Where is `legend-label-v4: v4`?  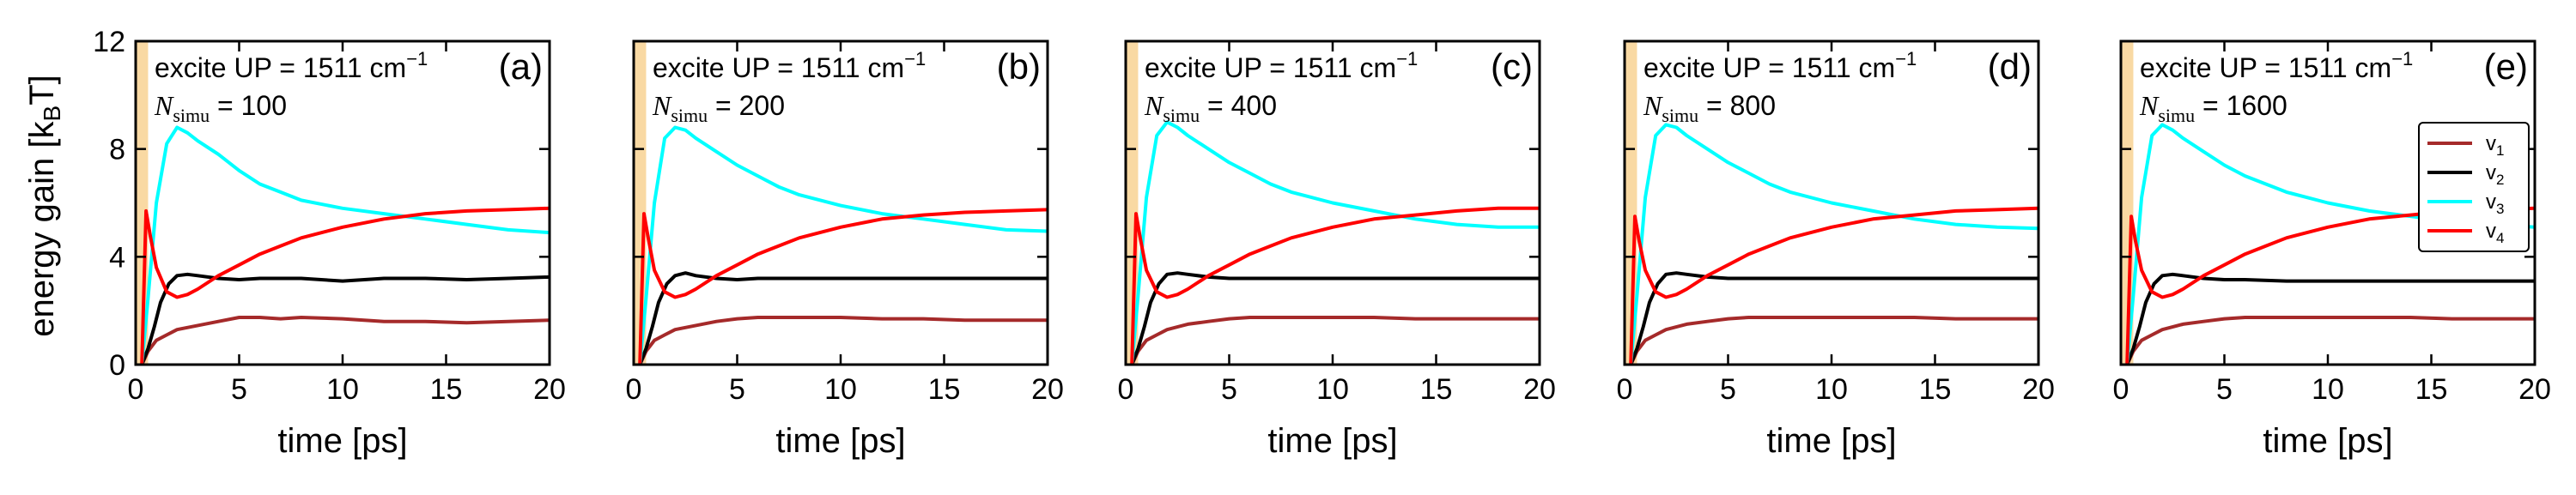 legend-label-v4: v4 is located at coordinates (2495, 233).